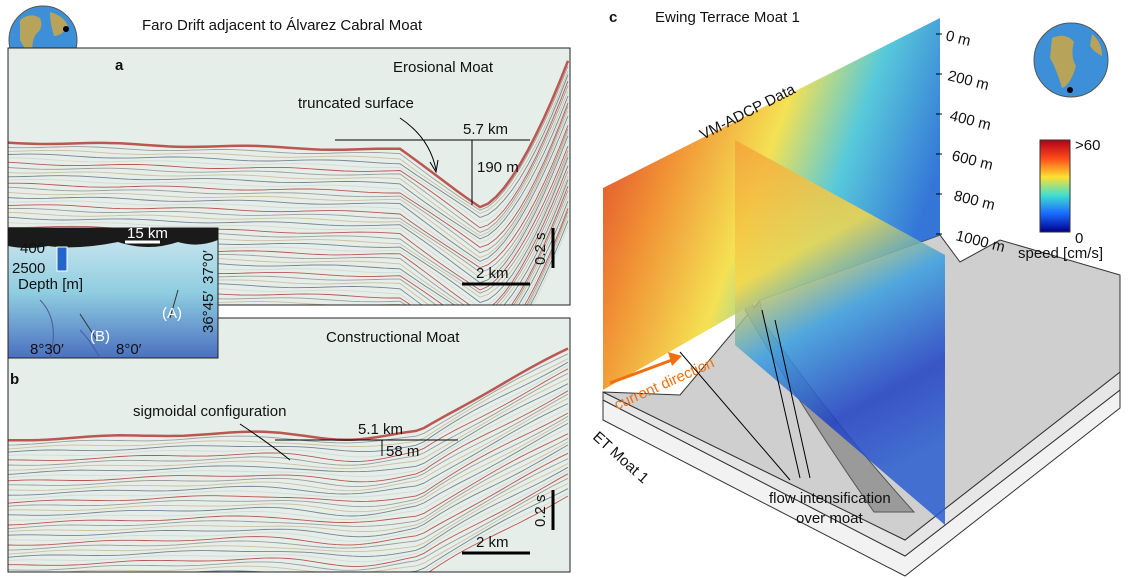 Image resolution: width=1129 pixels, height=578 pixels. Describe the element at coordinates (14, 379) in the screenshot. I see `panel-label: b` at that location.